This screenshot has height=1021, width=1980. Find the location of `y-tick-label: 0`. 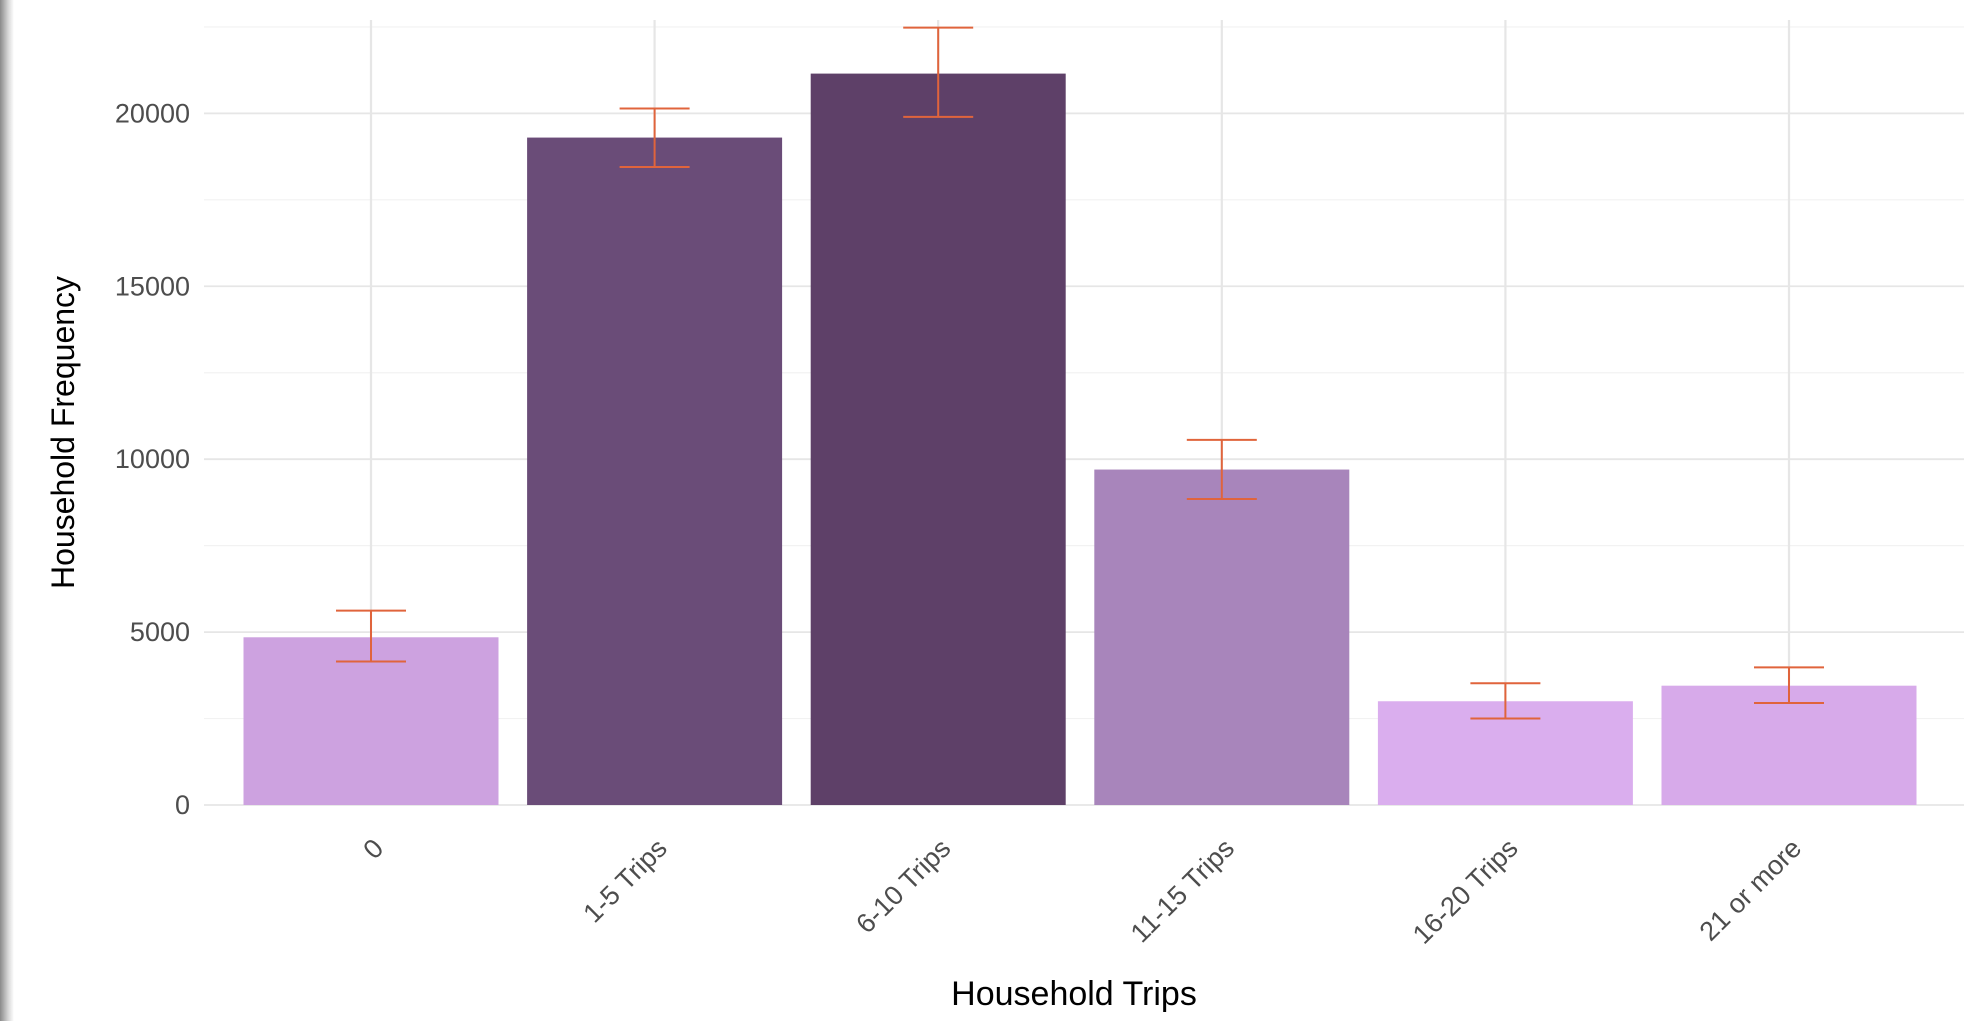

y-tick-label: 0 is located at coordinates (182, 805).